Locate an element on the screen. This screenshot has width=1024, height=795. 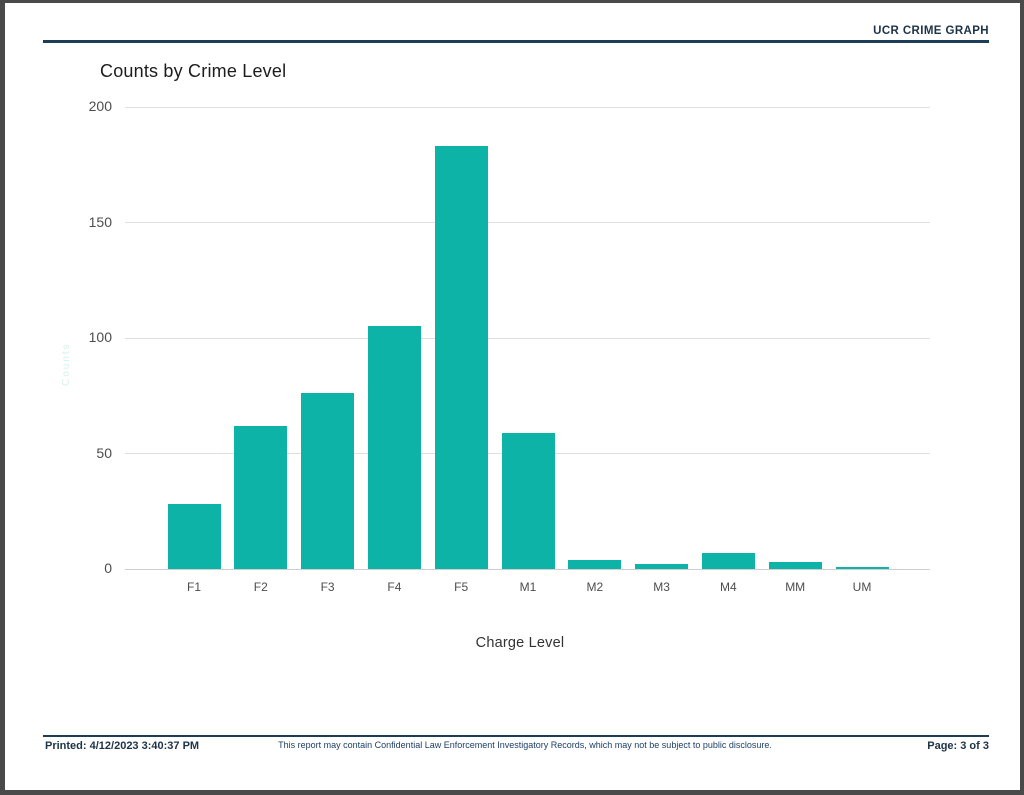
bar-F3 is located at coordinates (328, 481).